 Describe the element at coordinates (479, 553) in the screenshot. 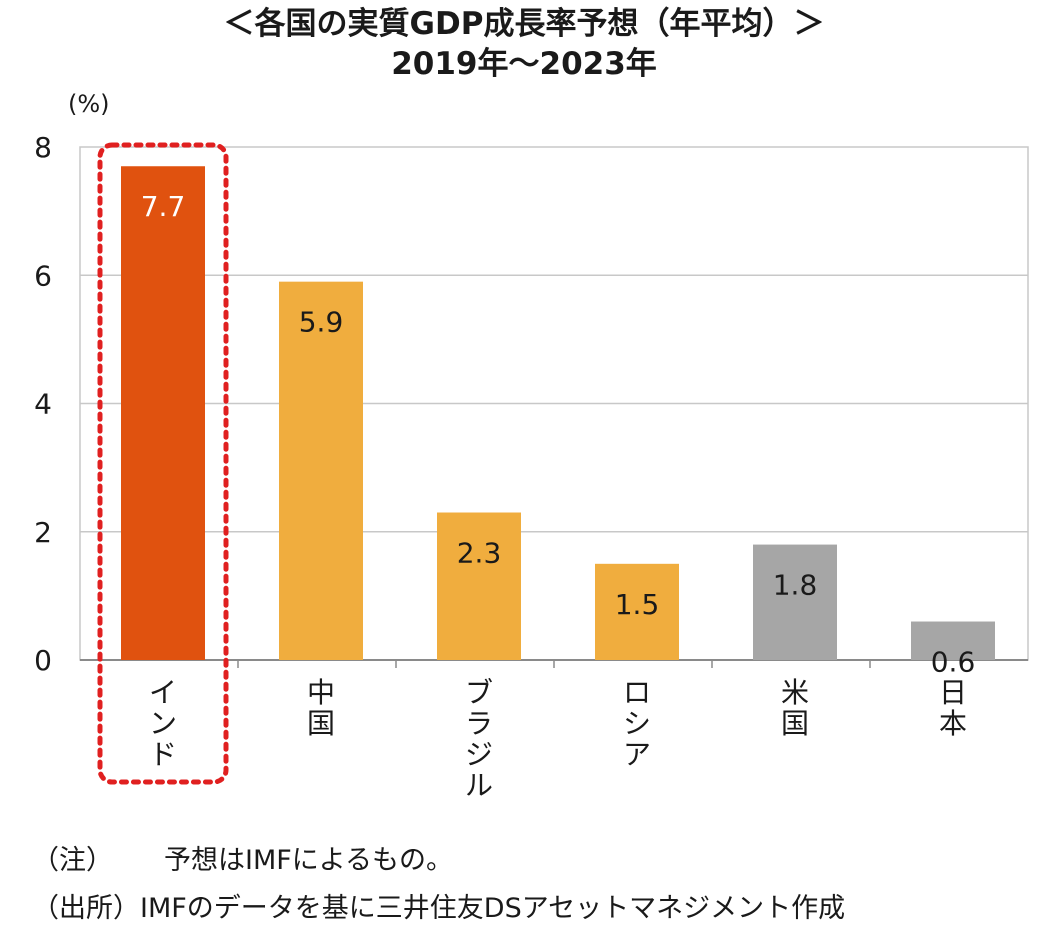

I see `data-label: 2.3` at that location.